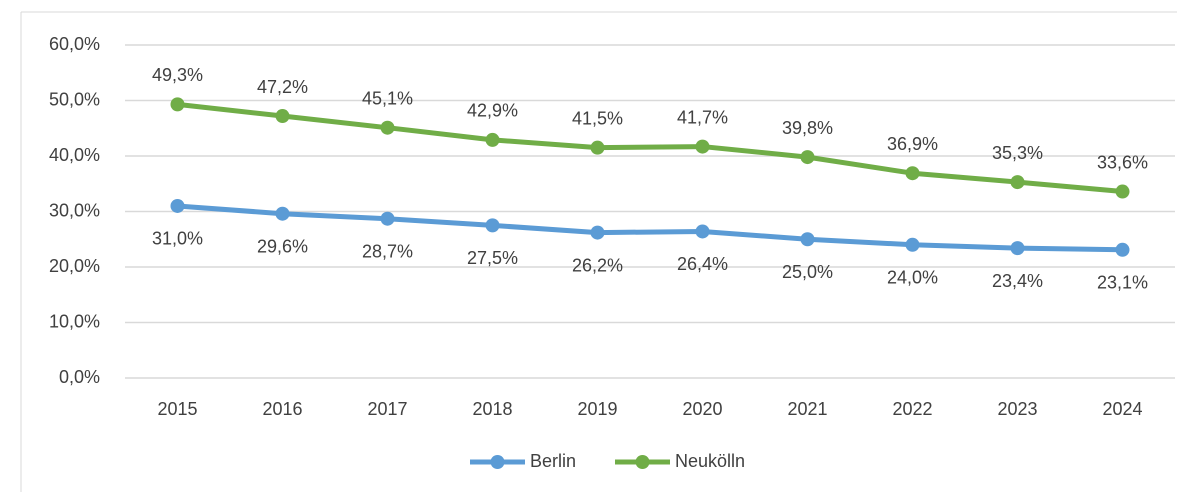  What do you see at coordinates (282, 409) in the screenshot?
I see `x-tick-label: 2016` at bounding box center [282, 409].